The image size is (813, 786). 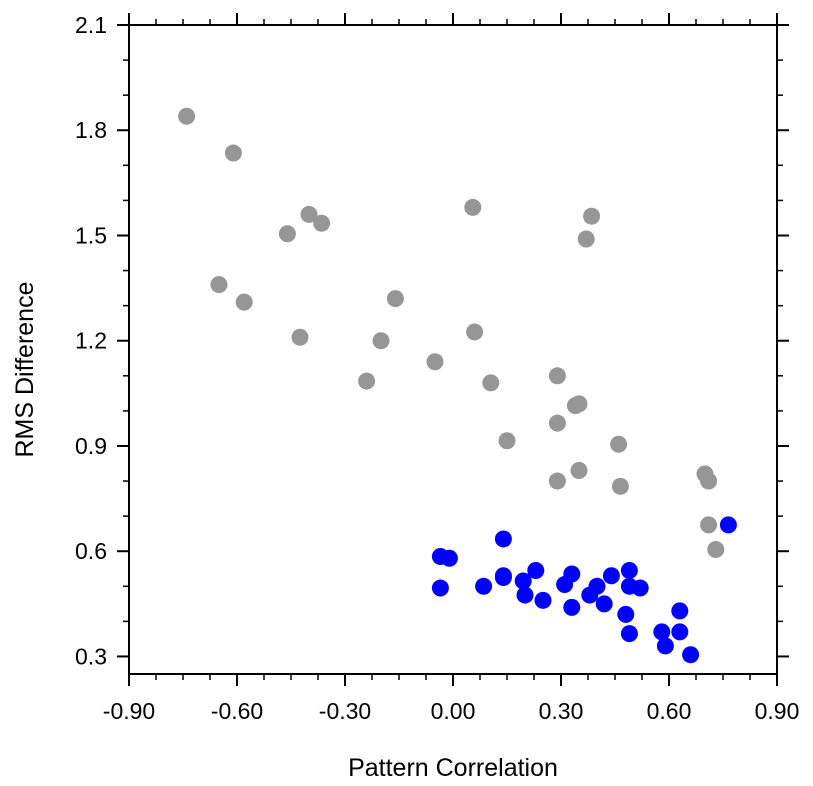 I want to click on y-tick-label: 0.6, so click(x=91, y=551).